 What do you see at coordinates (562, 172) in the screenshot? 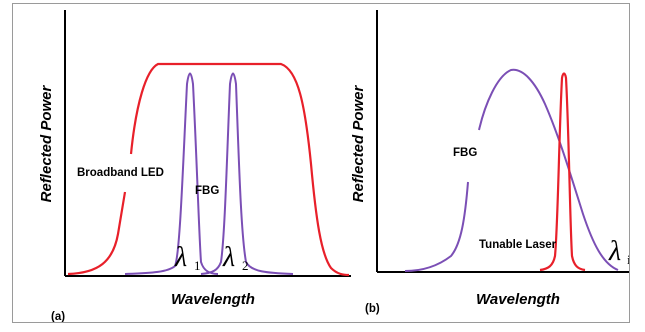
I see `tunable-laser-curve` at bounding box center [562, 172].